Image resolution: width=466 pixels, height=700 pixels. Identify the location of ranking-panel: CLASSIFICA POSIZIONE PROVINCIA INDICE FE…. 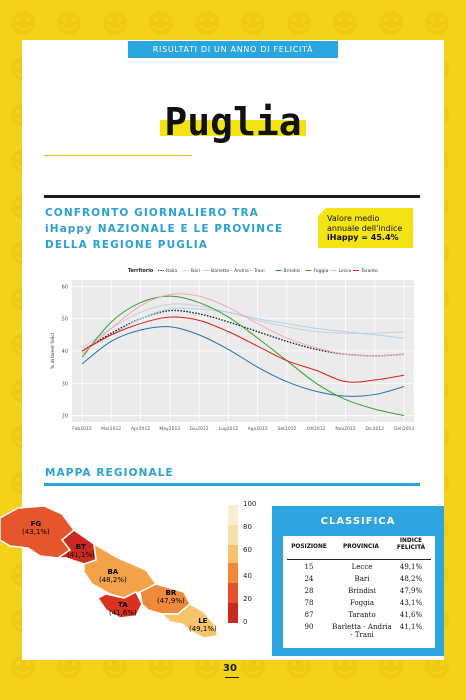
(358, 581).